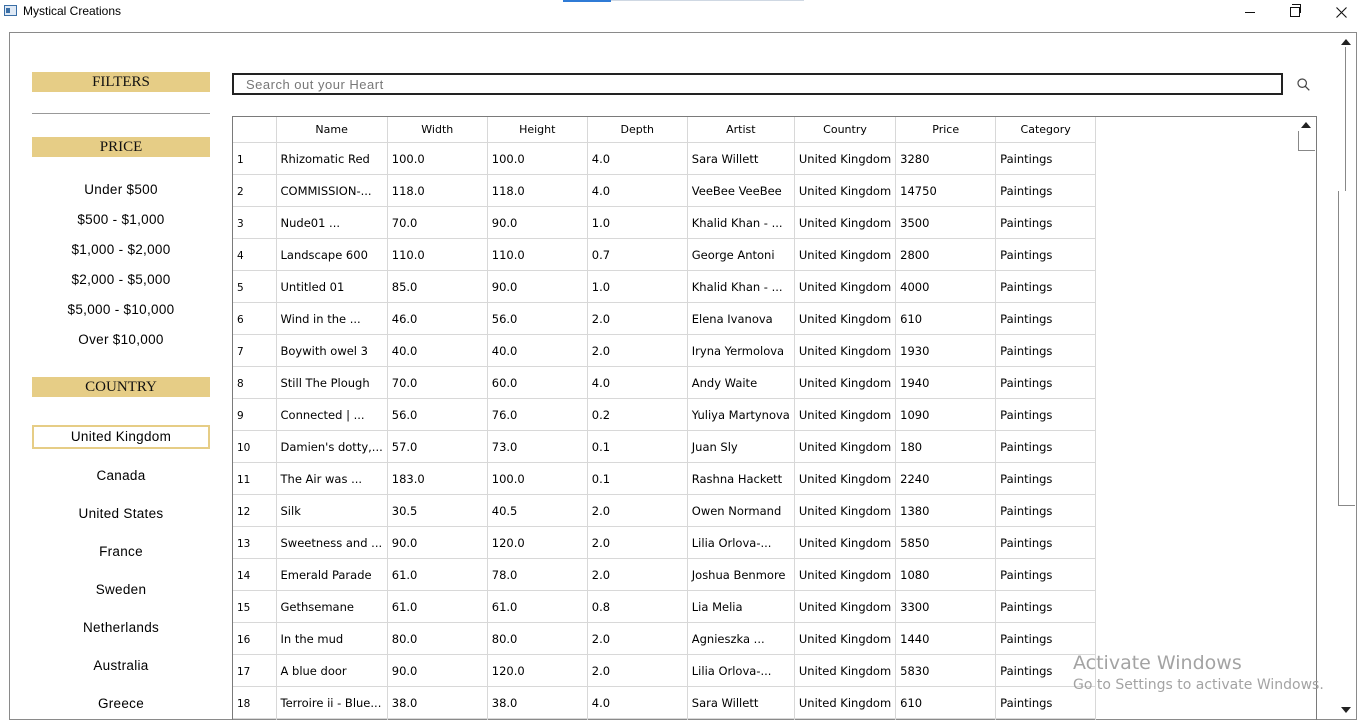 The image size is (1366, 727). I want to click on cell-height: 110.0, so click(537, 254).